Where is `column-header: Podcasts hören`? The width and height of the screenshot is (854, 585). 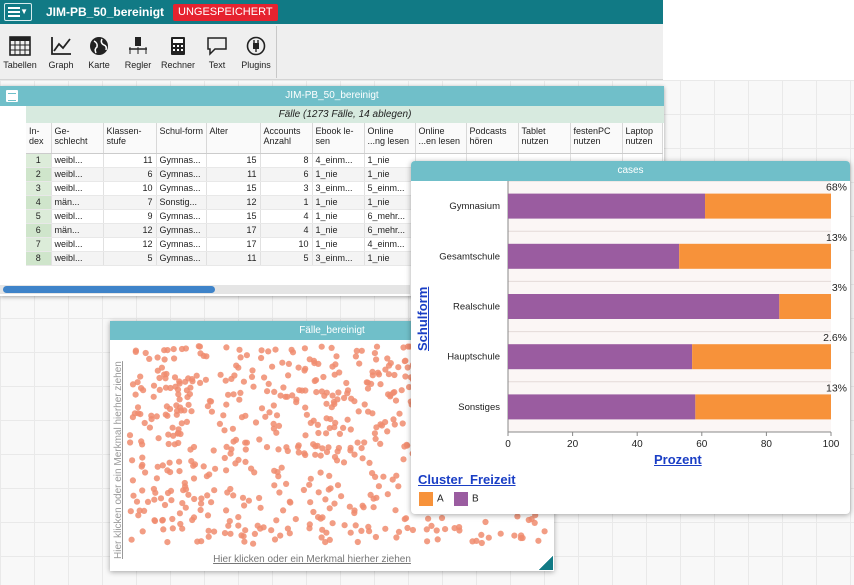
column-header: Podcasts hören is located at coordinates (492, 138).